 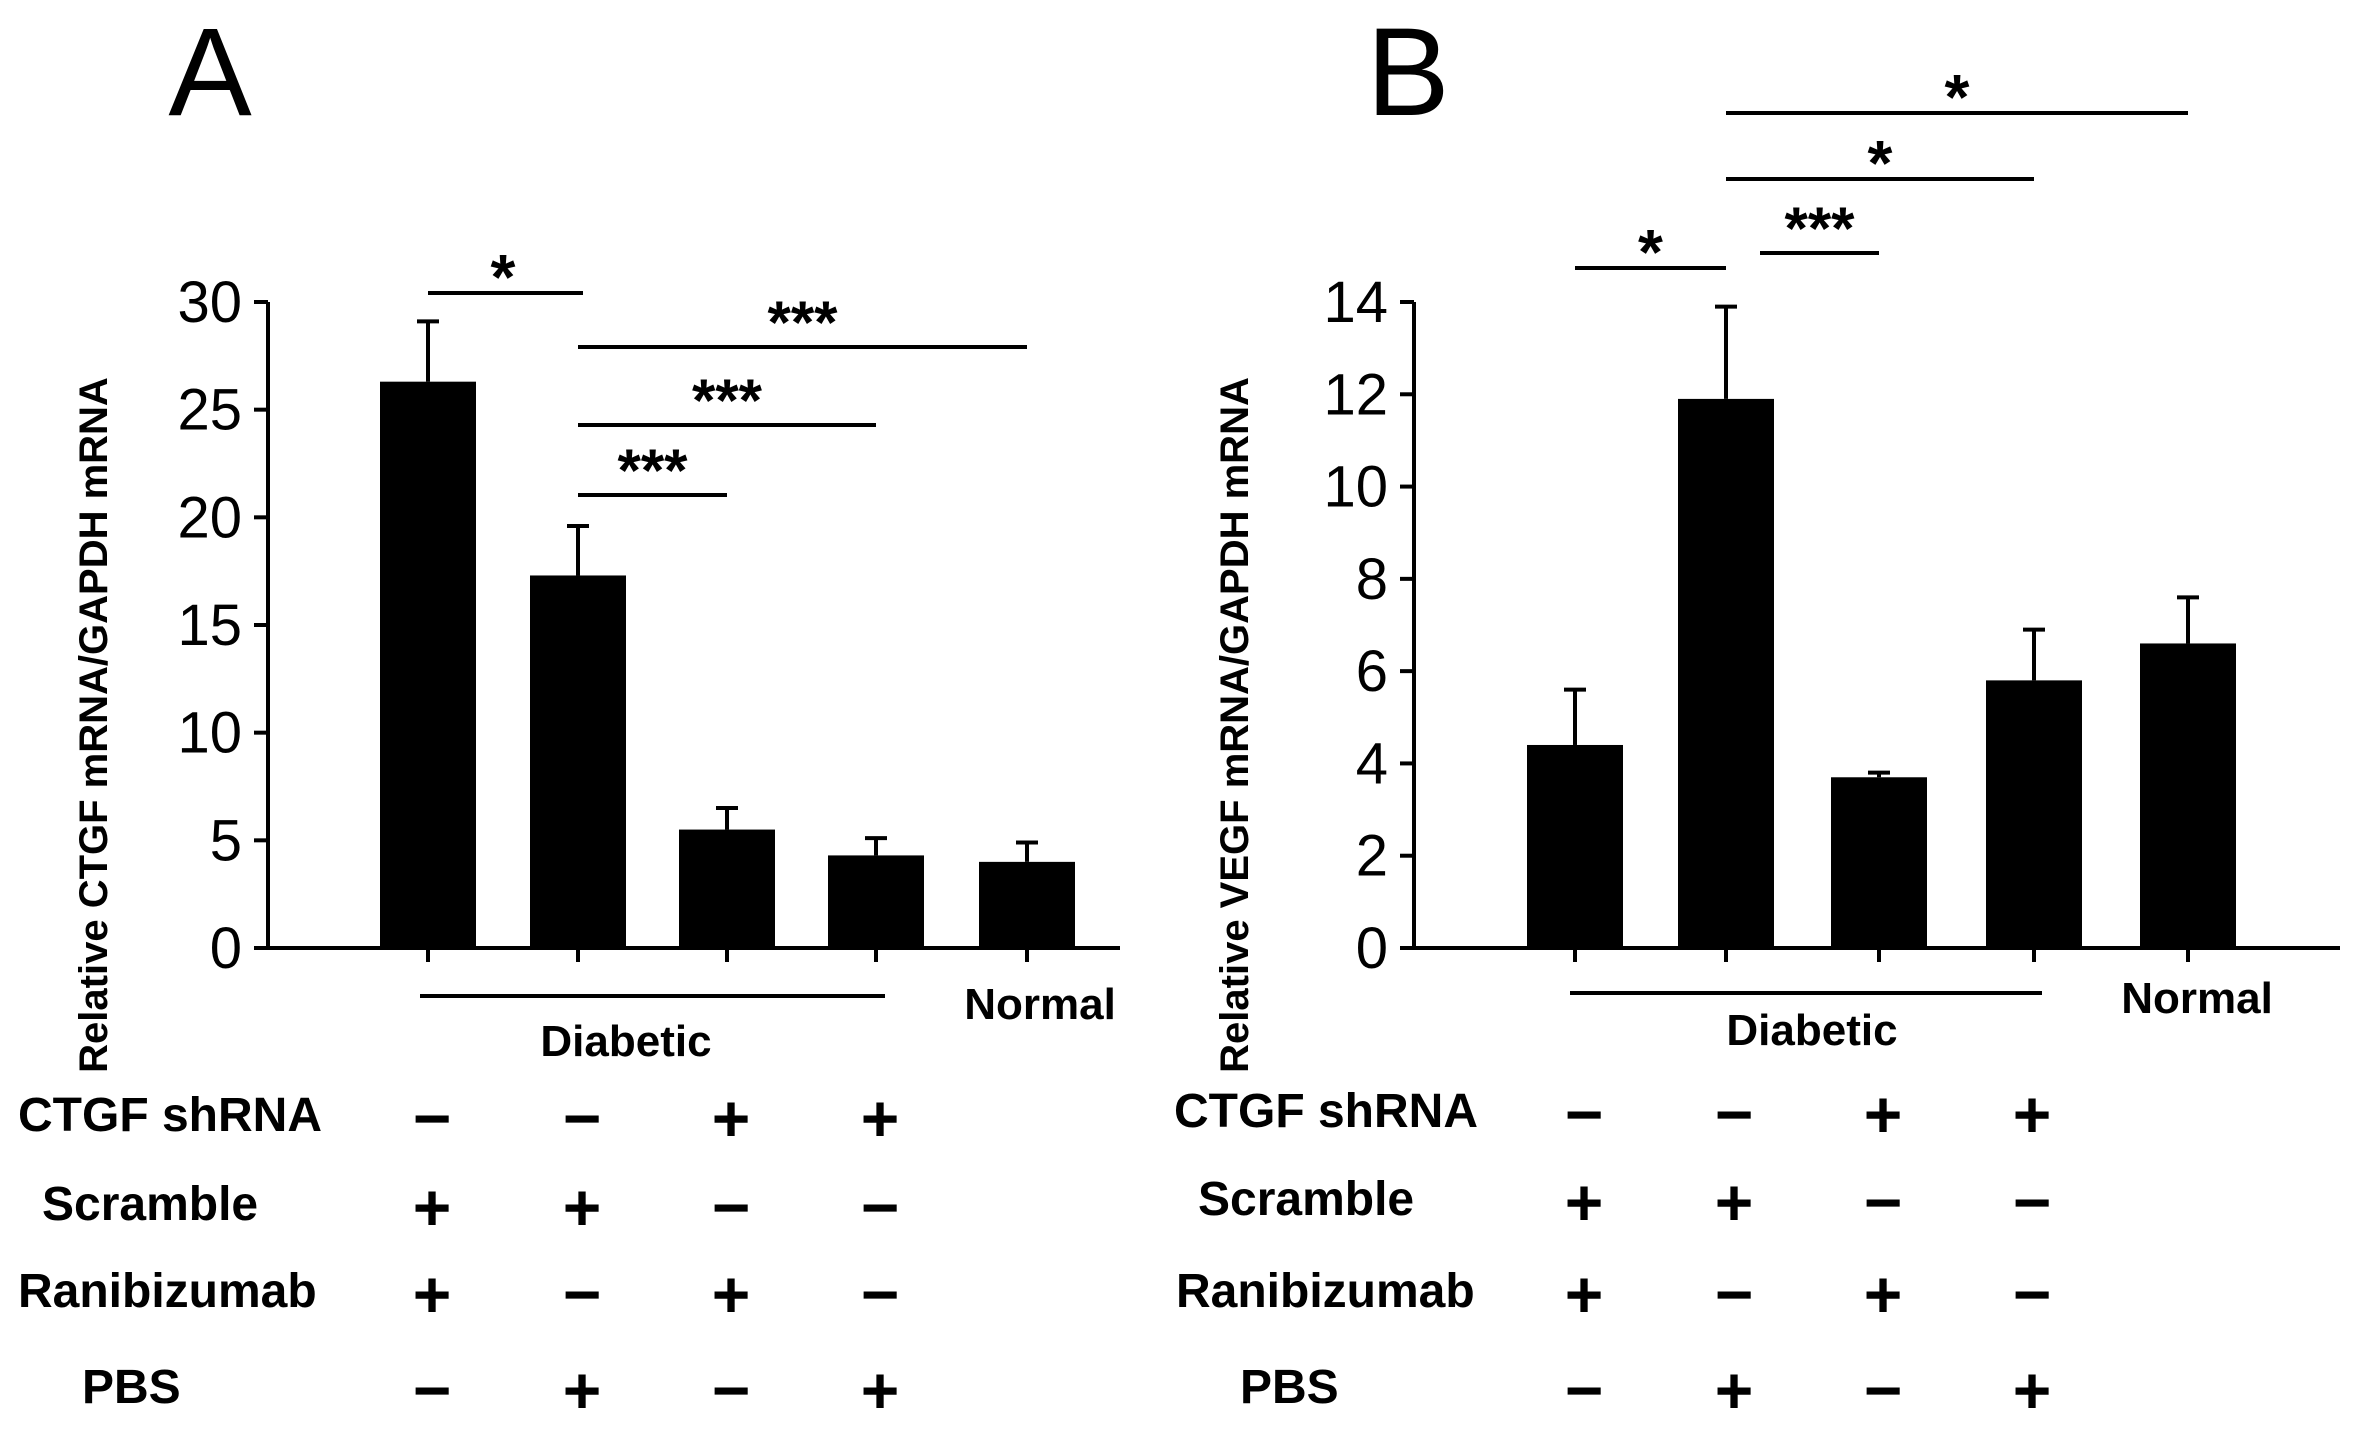 What do you see at coordinates (1355, 394) in the screenshot?
I see `y-tick-label: 12` at bounding box center [1355, 394].